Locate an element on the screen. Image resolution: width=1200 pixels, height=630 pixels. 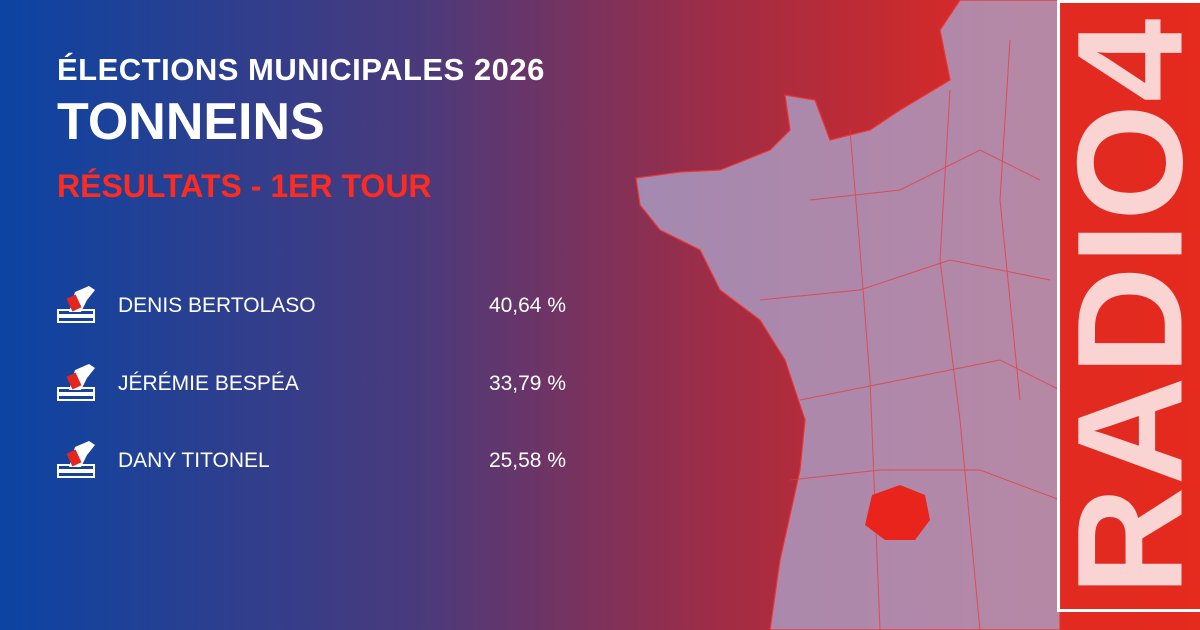
candidate-name: DENIS BERTOLASO is located at coordinates (217, 305).